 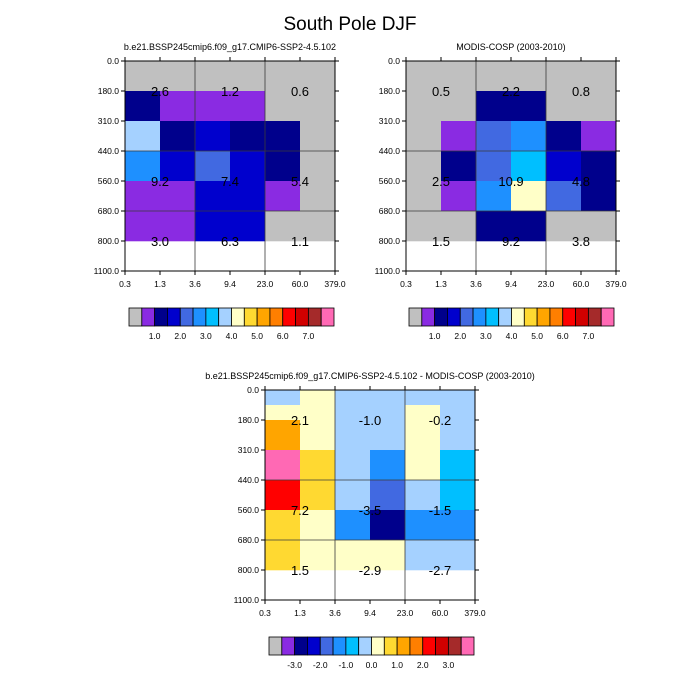 What do you see at coordinates (390, 121) in the screenshot?
I see `y-tick-label: 310.0` at bounding box center [390, 121].